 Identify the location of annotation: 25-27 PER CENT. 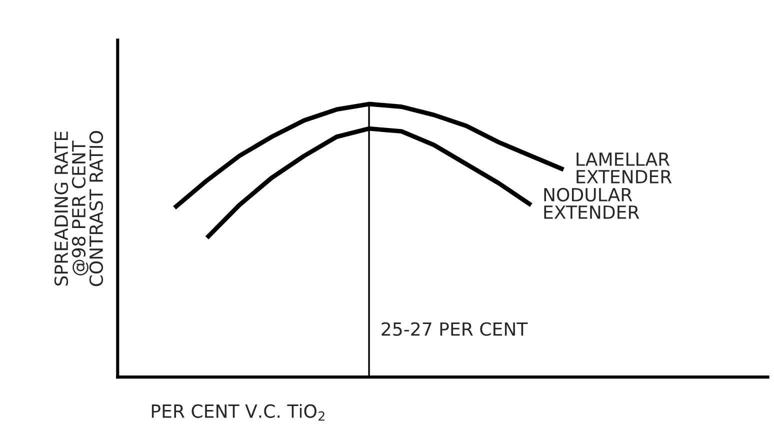
(455, 329).